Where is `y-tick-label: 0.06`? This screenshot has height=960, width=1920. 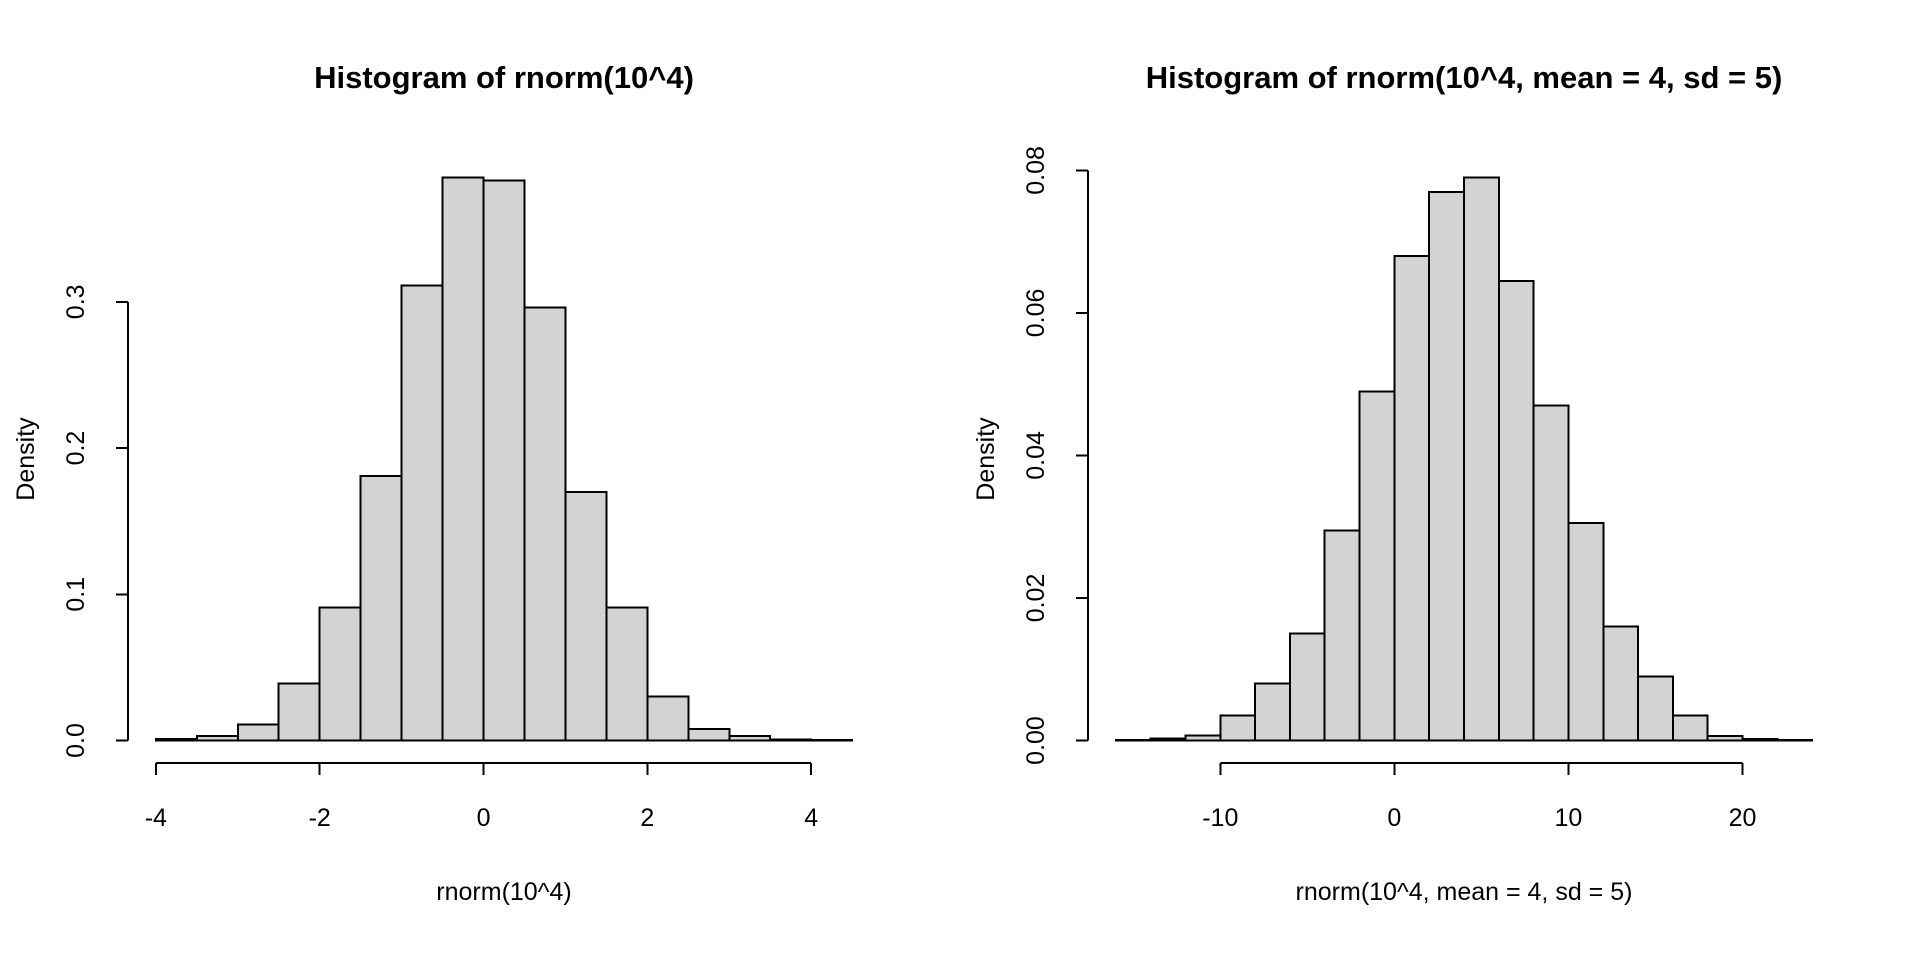 y-tick-label: 0.06 is located at coordinates (1036, 313).